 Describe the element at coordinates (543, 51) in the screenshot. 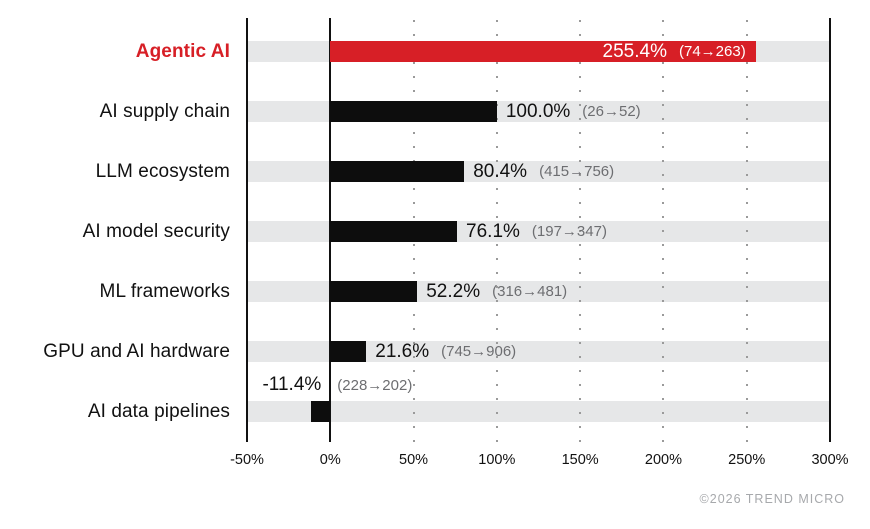

I see `bar-agentic-ai` at that location.